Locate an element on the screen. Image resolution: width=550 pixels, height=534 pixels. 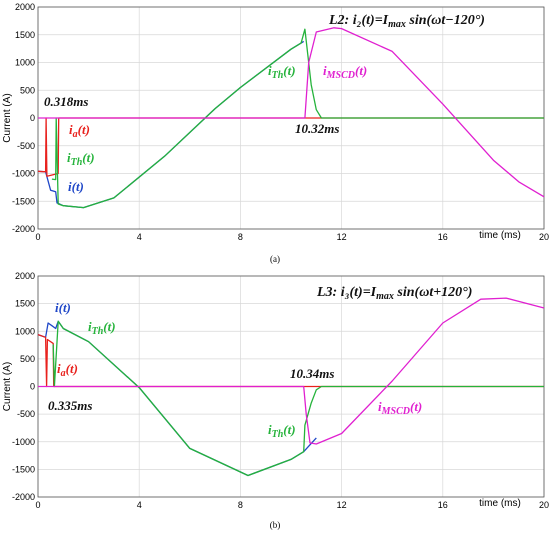
title-tail: sin(ωt−120°) is located at coordinates (445, 20).